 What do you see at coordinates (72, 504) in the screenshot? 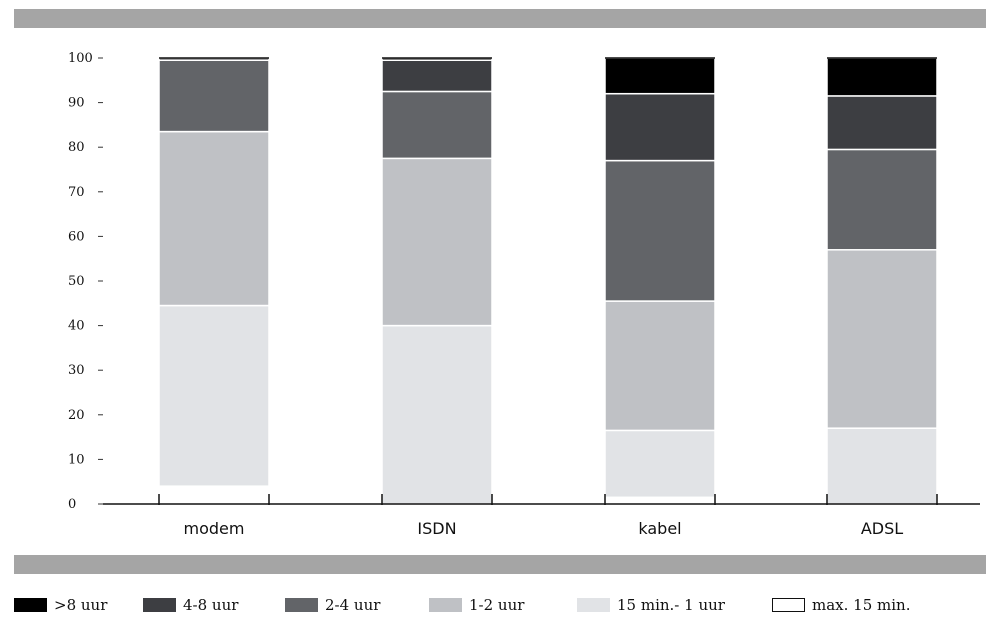
I see `y-tick-label: 0` at bounding box center [72, 504].